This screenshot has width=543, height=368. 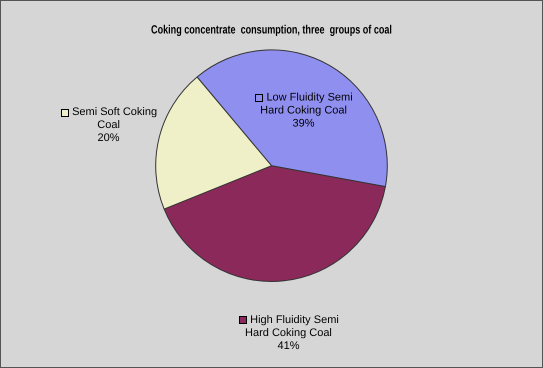 I want to click on data-label: 20%, so click(x=109, y=138).